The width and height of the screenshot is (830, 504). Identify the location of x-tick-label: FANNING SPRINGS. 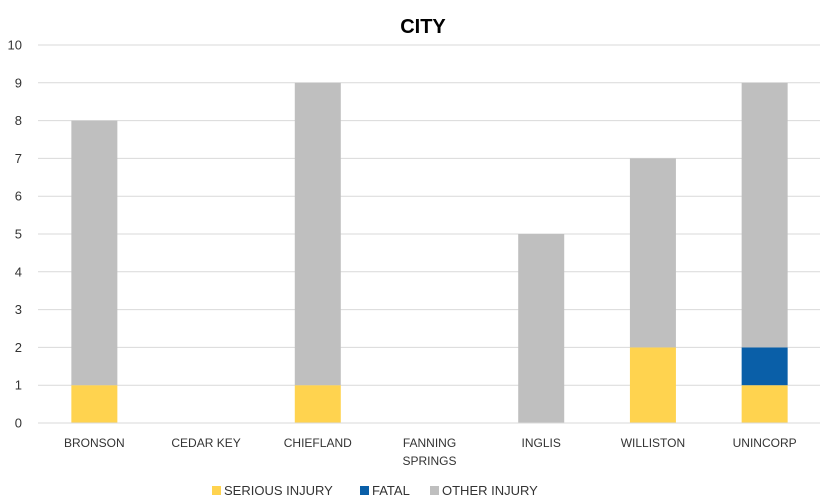
(429, 452).